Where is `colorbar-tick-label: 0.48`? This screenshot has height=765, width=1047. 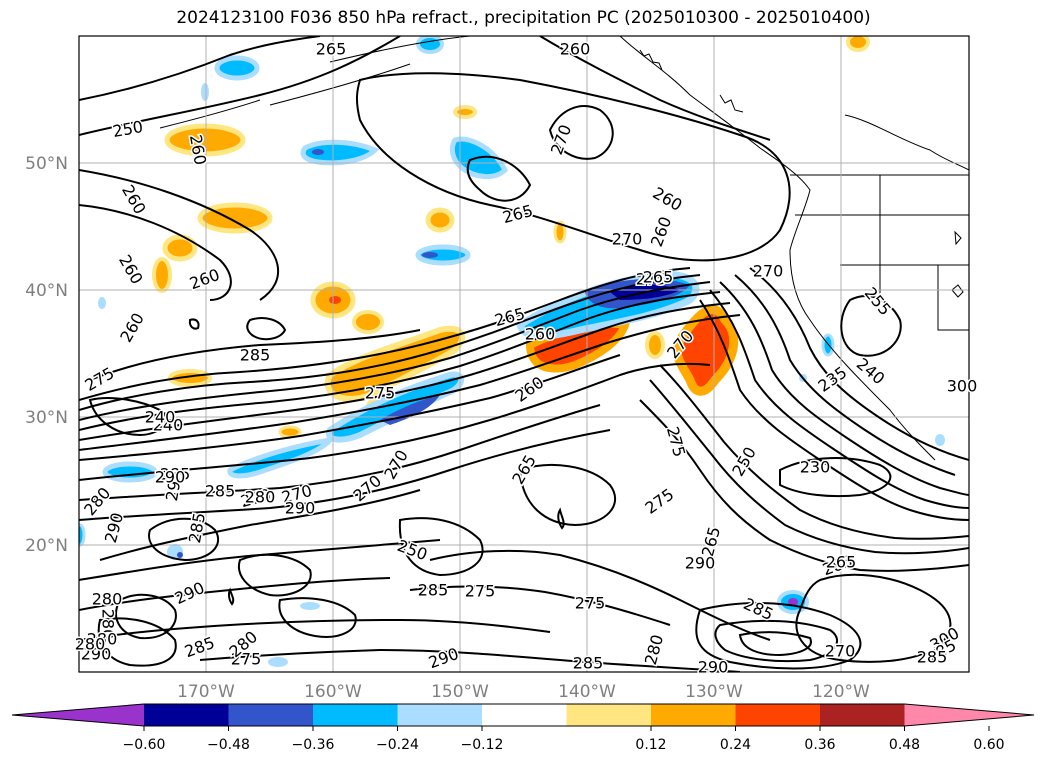 colorbar-tick-label: 0.48 is located at coordinates (904, 745).